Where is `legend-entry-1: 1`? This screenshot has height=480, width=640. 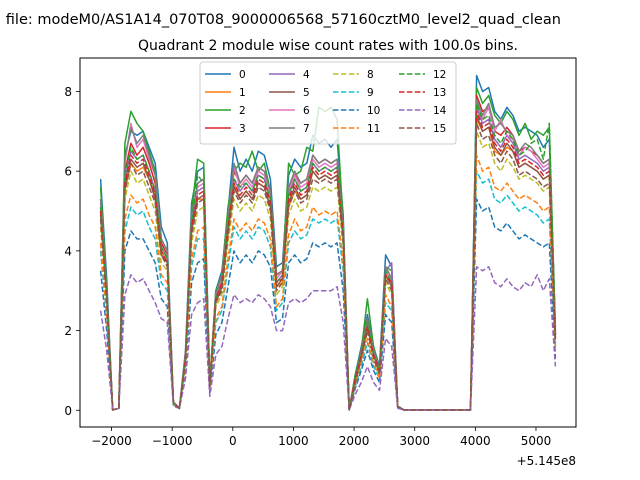 legend-entry-1: 1 is located at coordinates (225, 93).